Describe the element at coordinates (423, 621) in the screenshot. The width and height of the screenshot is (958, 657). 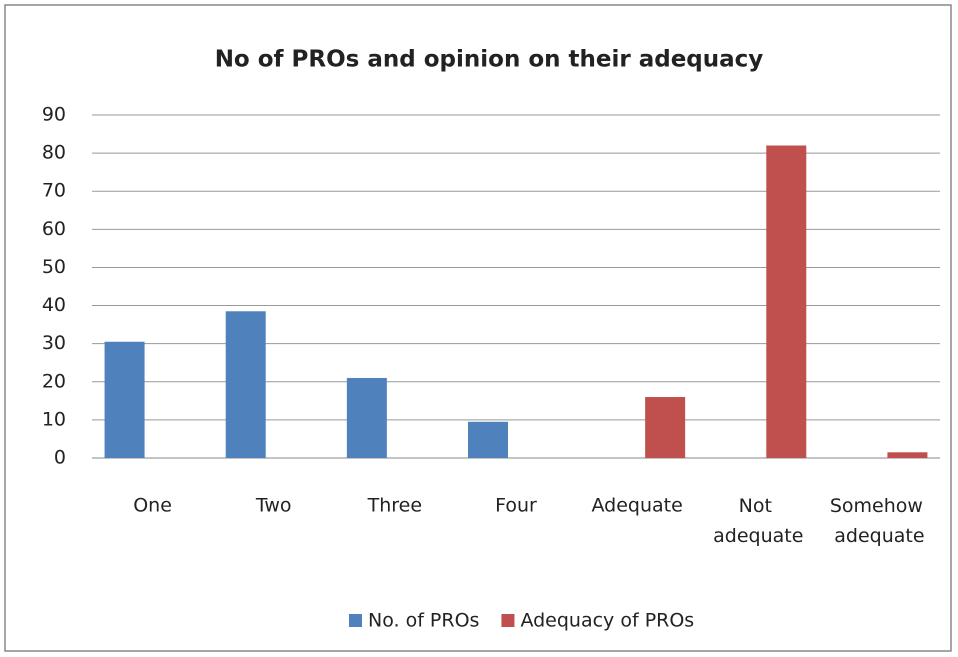
I see `legend-label: No. of PROs` at that location.